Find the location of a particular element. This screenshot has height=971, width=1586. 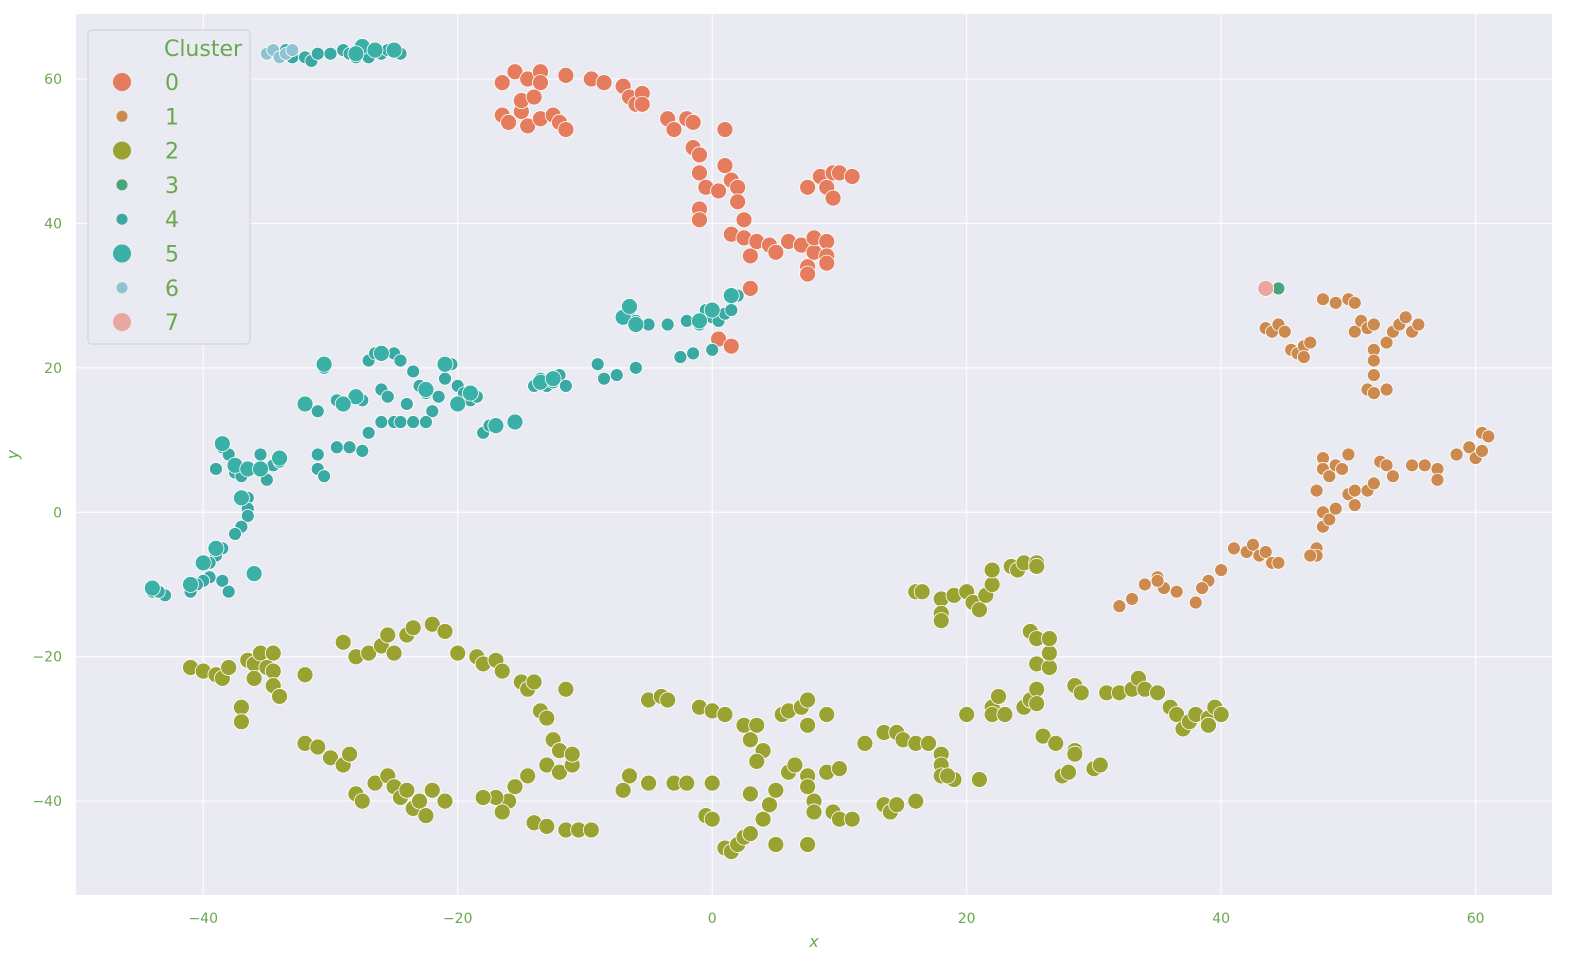

x-axis-label: x is located at coordinates (813, 941).